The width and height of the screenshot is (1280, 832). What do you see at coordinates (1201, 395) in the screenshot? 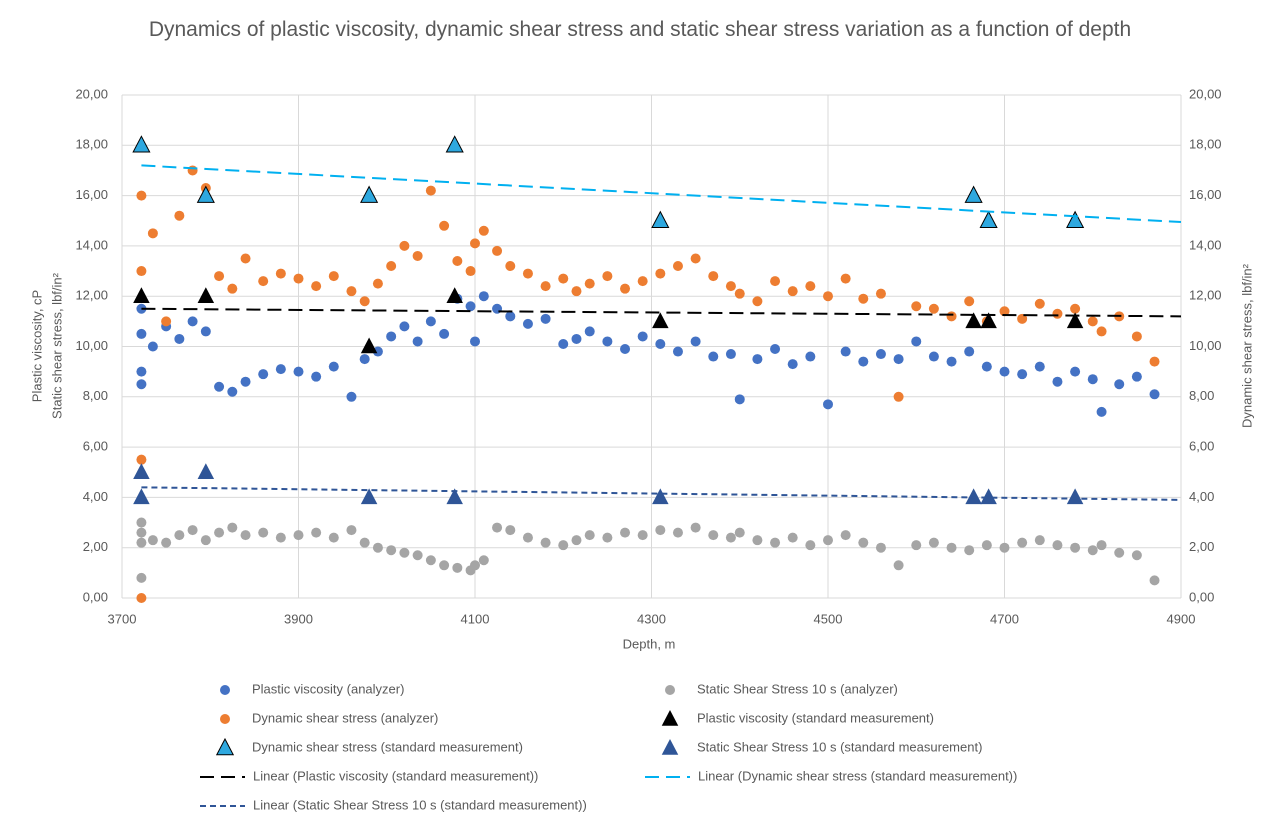
I see `y2-tick-label: 8,00` at bounding box center [1201, 395].